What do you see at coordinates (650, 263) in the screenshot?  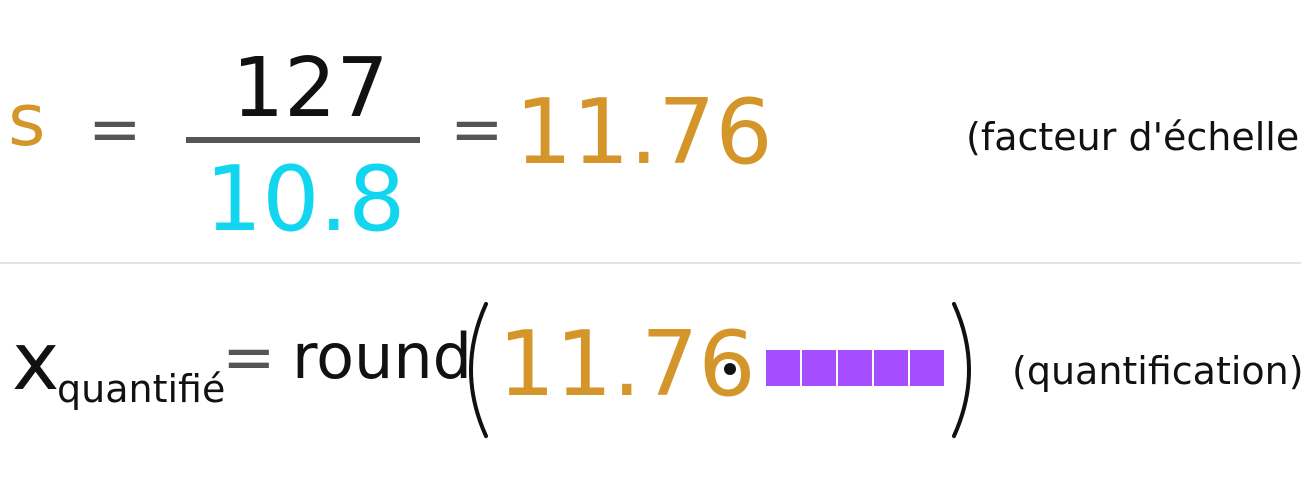 I see `divider` at bounding box center [650, 263].